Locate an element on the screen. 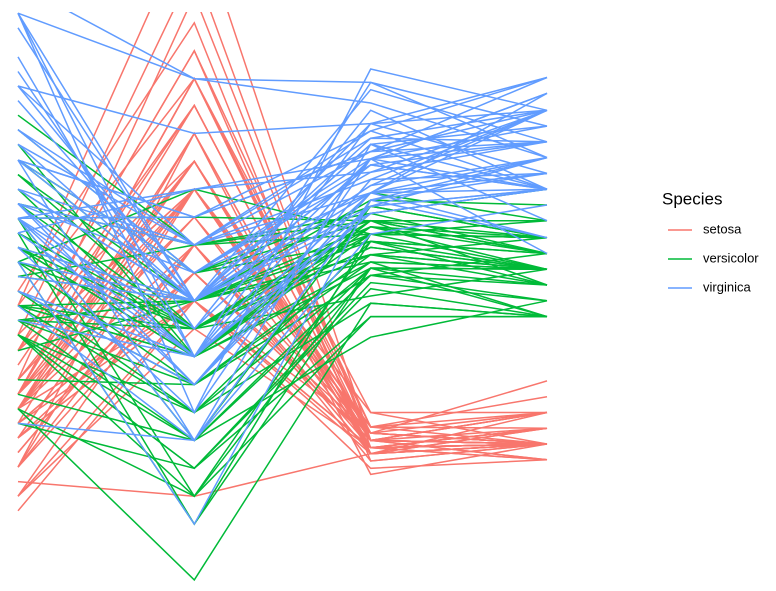 This screenshot has height=591, width=776. legend-title: Species is located at coordinates (692, 198).